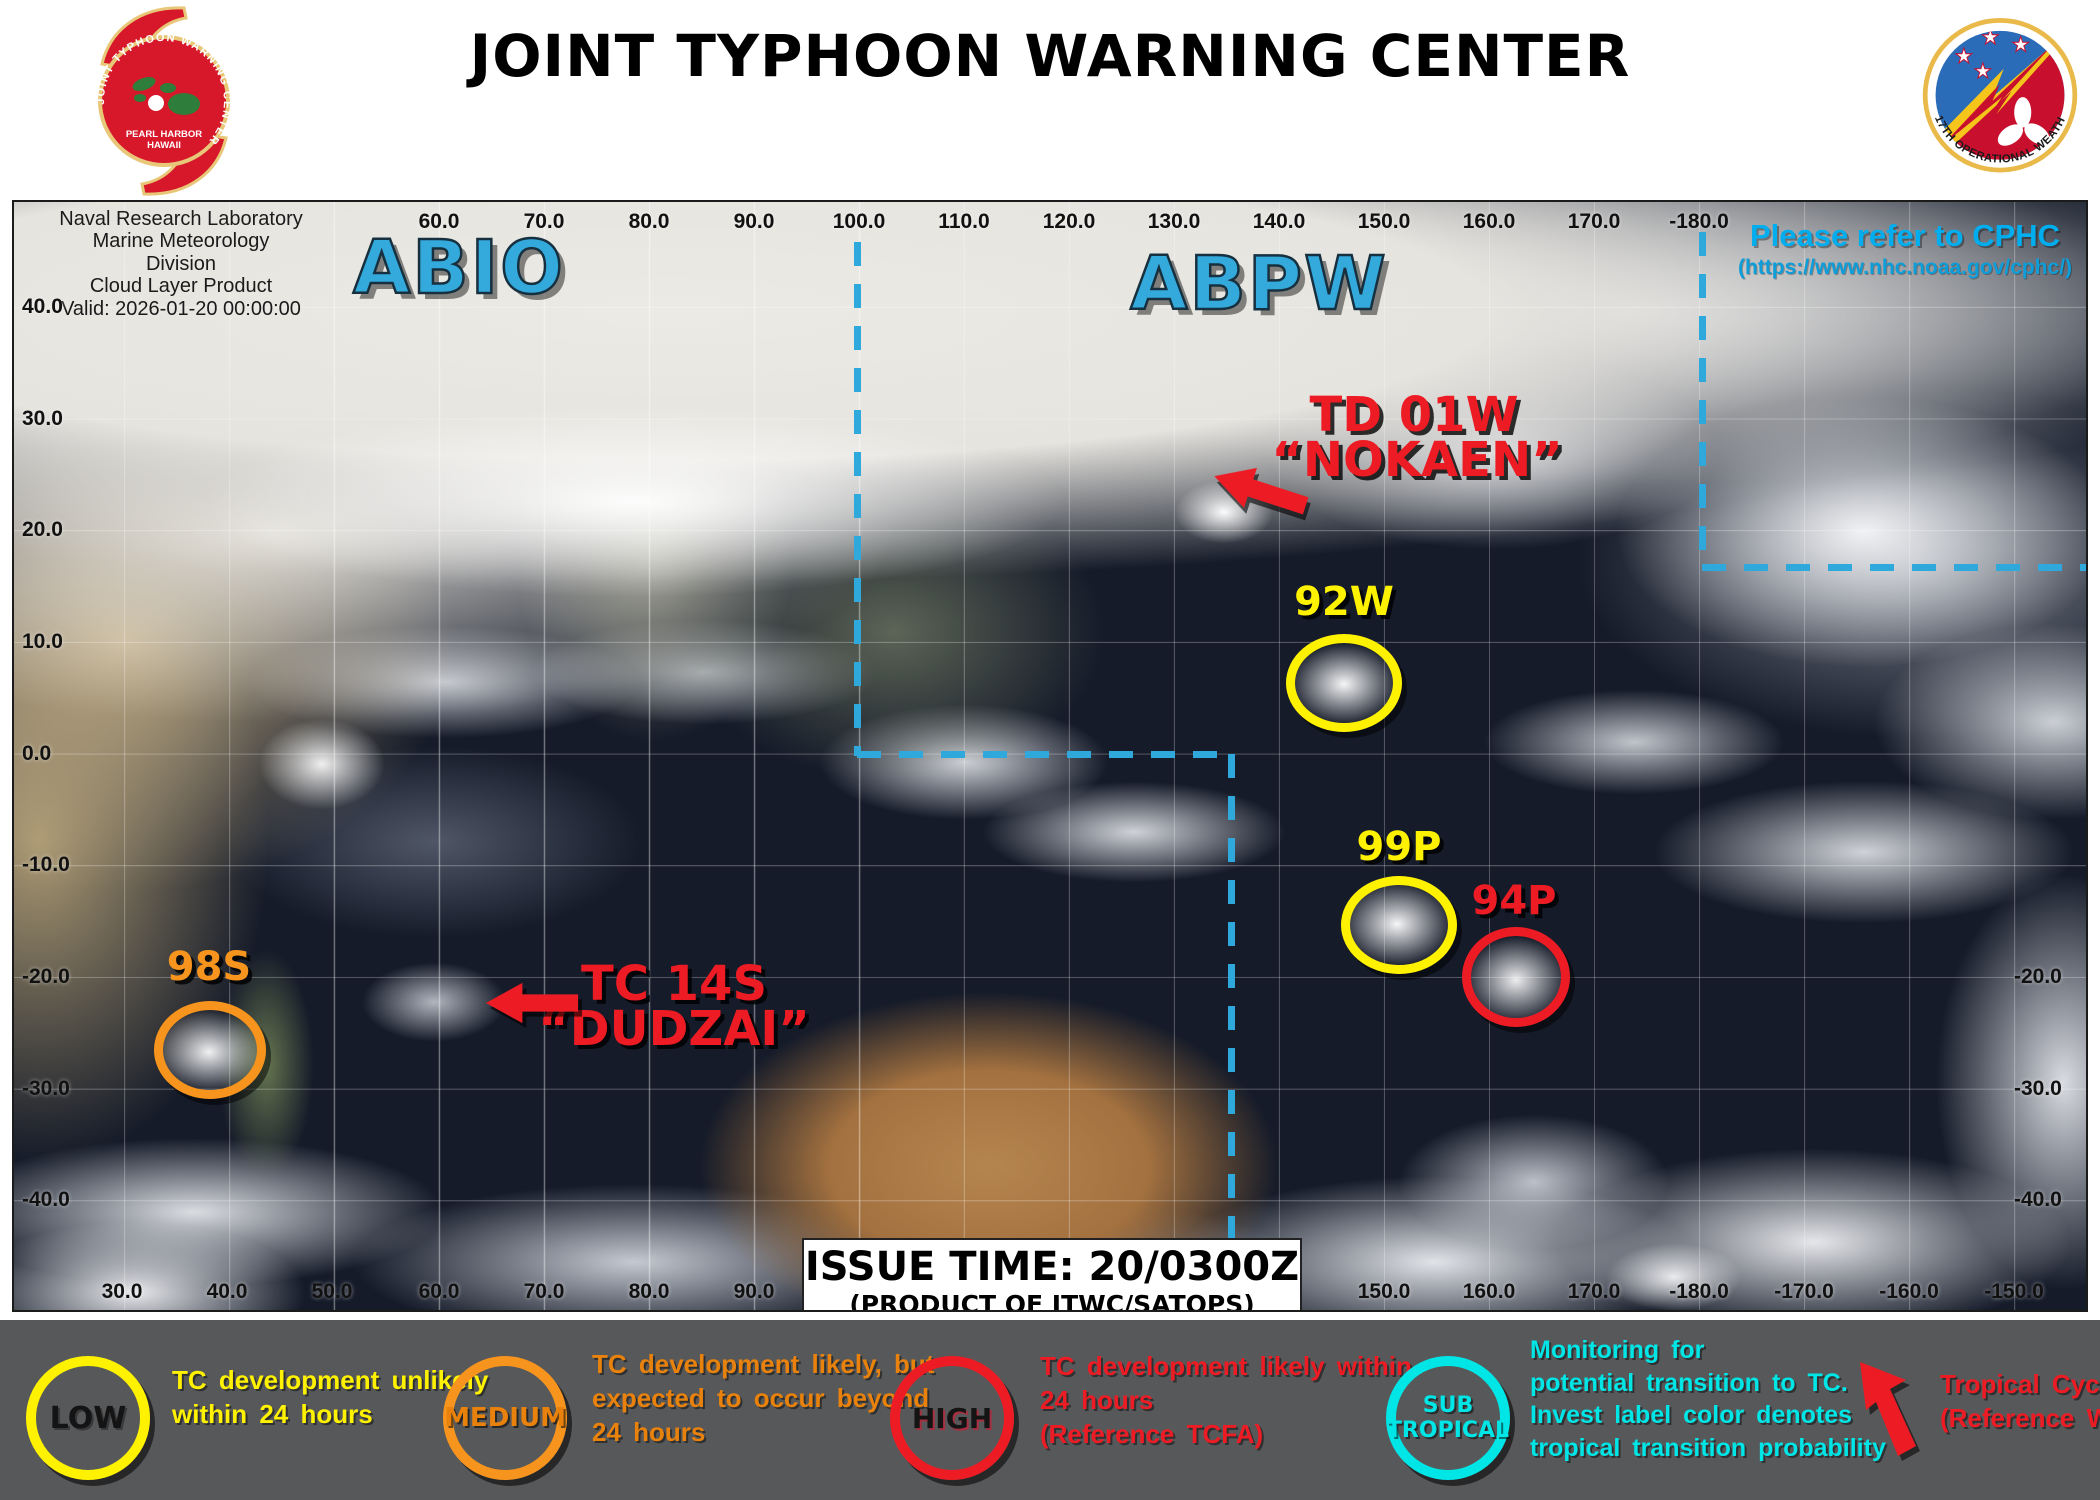 The image size is (2100, 1500). I want to click on legend-line: TC development unlikely, so click(330, 1380).